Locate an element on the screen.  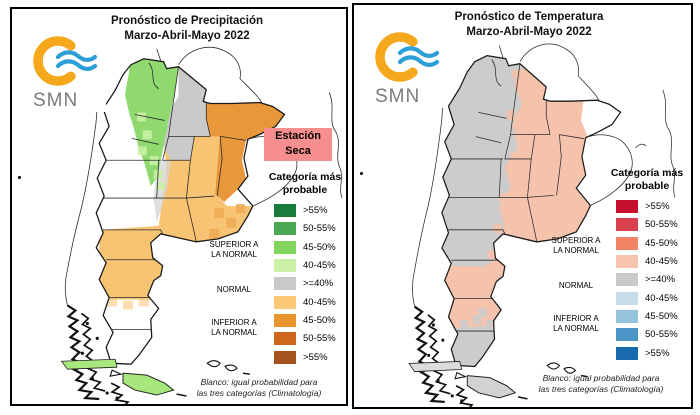
coast-detail is located at coordinates (641, 146).